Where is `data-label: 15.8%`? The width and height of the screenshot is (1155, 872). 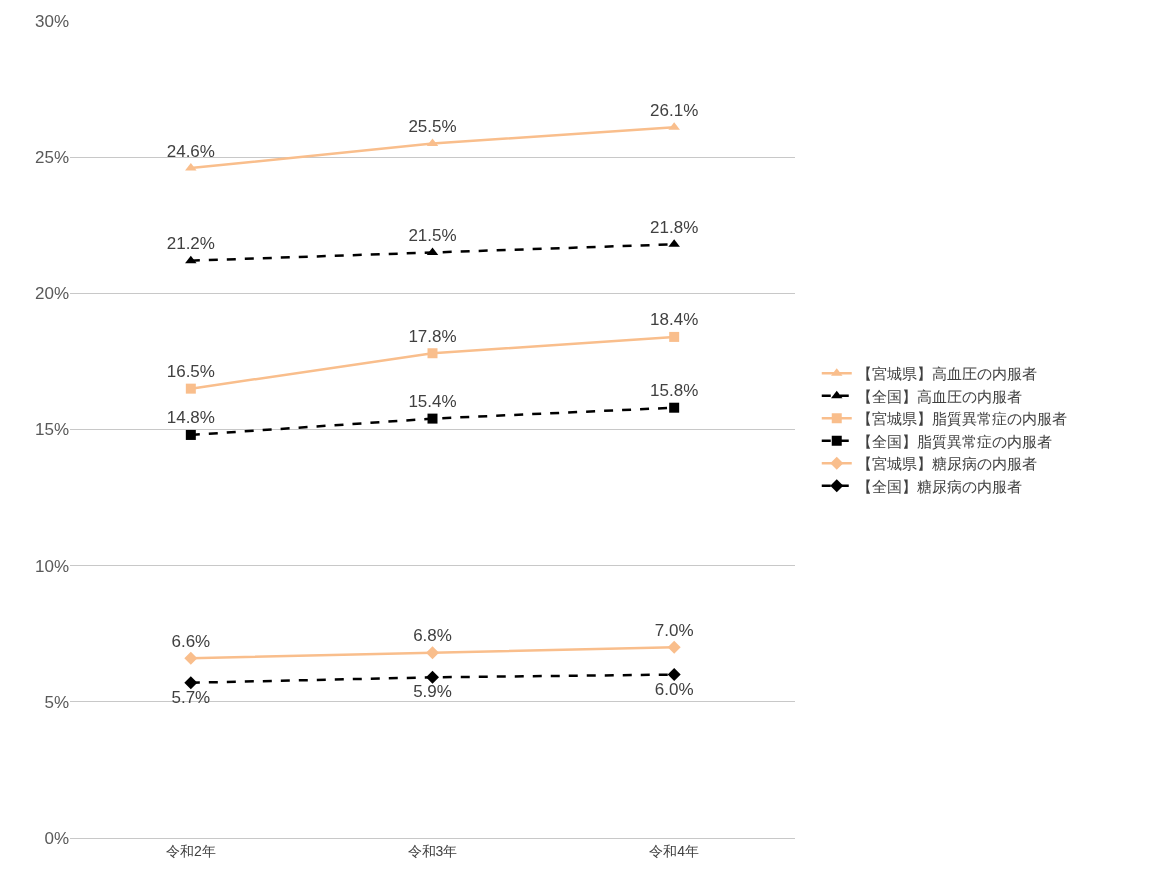
data-label: 15.8% is located at coordinates (674, 391).